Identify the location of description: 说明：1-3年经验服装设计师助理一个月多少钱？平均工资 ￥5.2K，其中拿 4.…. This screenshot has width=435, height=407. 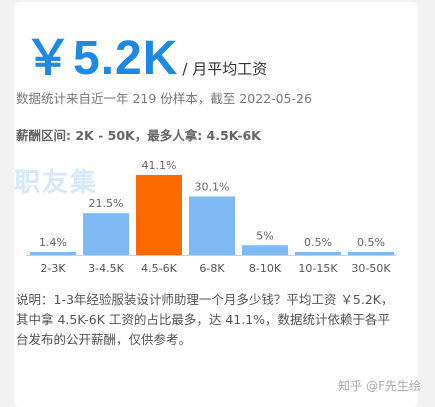
(205, 319).